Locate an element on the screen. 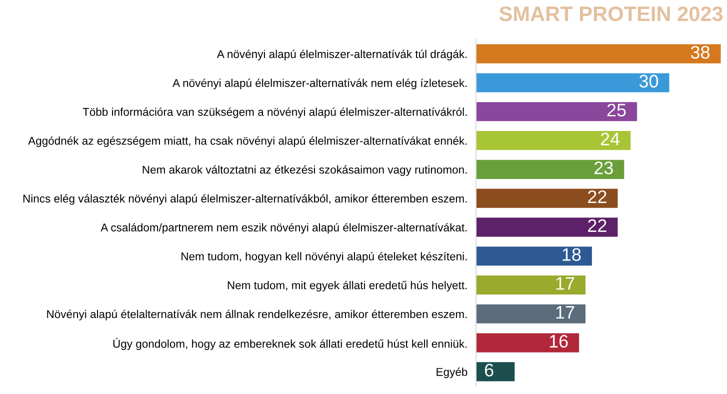  y-tick-label: Egyéb is located at coordinates (452, 373).